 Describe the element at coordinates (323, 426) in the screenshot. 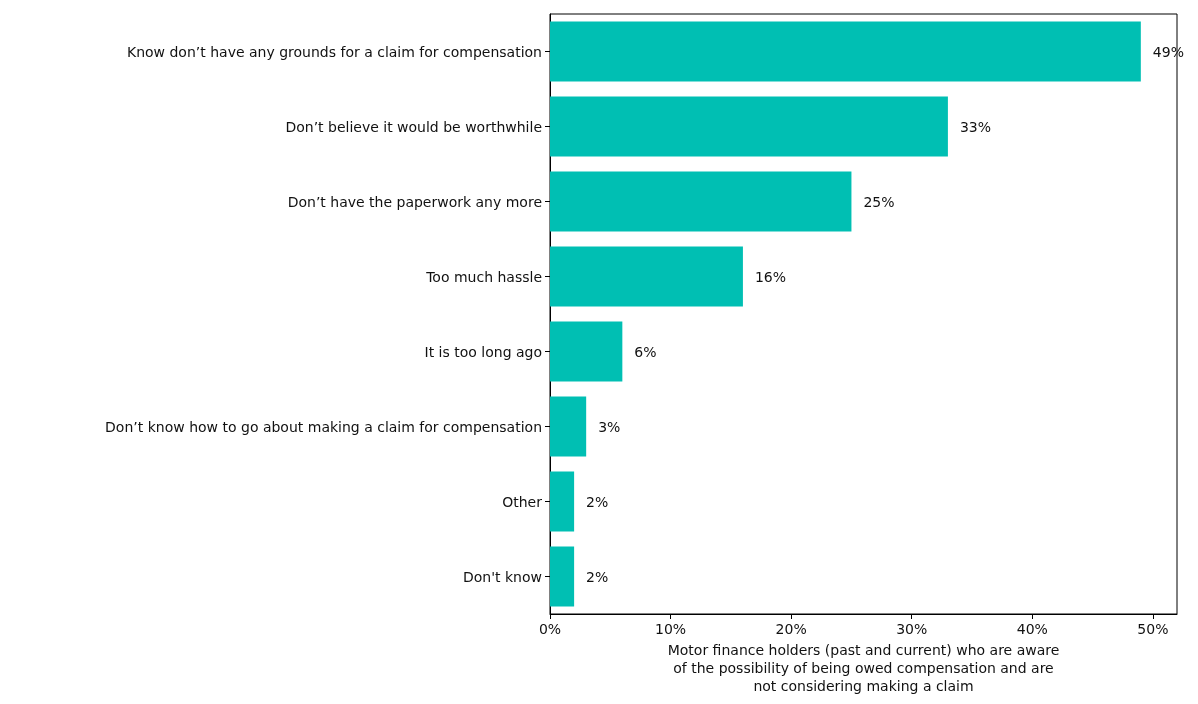

I see `y-tick-label: Don’t know how to go about making a claim for compensation` at that location.